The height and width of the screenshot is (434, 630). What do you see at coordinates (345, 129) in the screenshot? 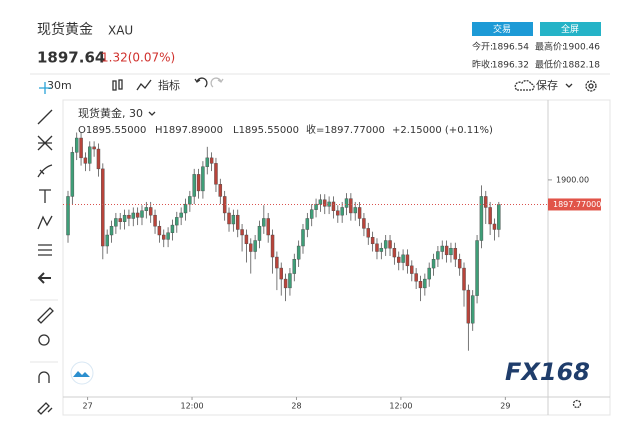
I see `legend-close: 收=1897.77000` at bounding box center [345, 129].